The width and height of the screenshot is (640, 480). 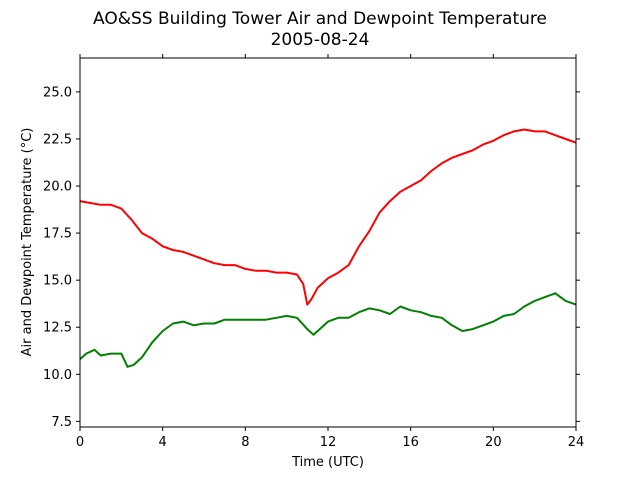 What do you see at coordinates (61, 422) in the screenshot?
I see `y-tick-label: 7.5` at bounding box center [61, 422].